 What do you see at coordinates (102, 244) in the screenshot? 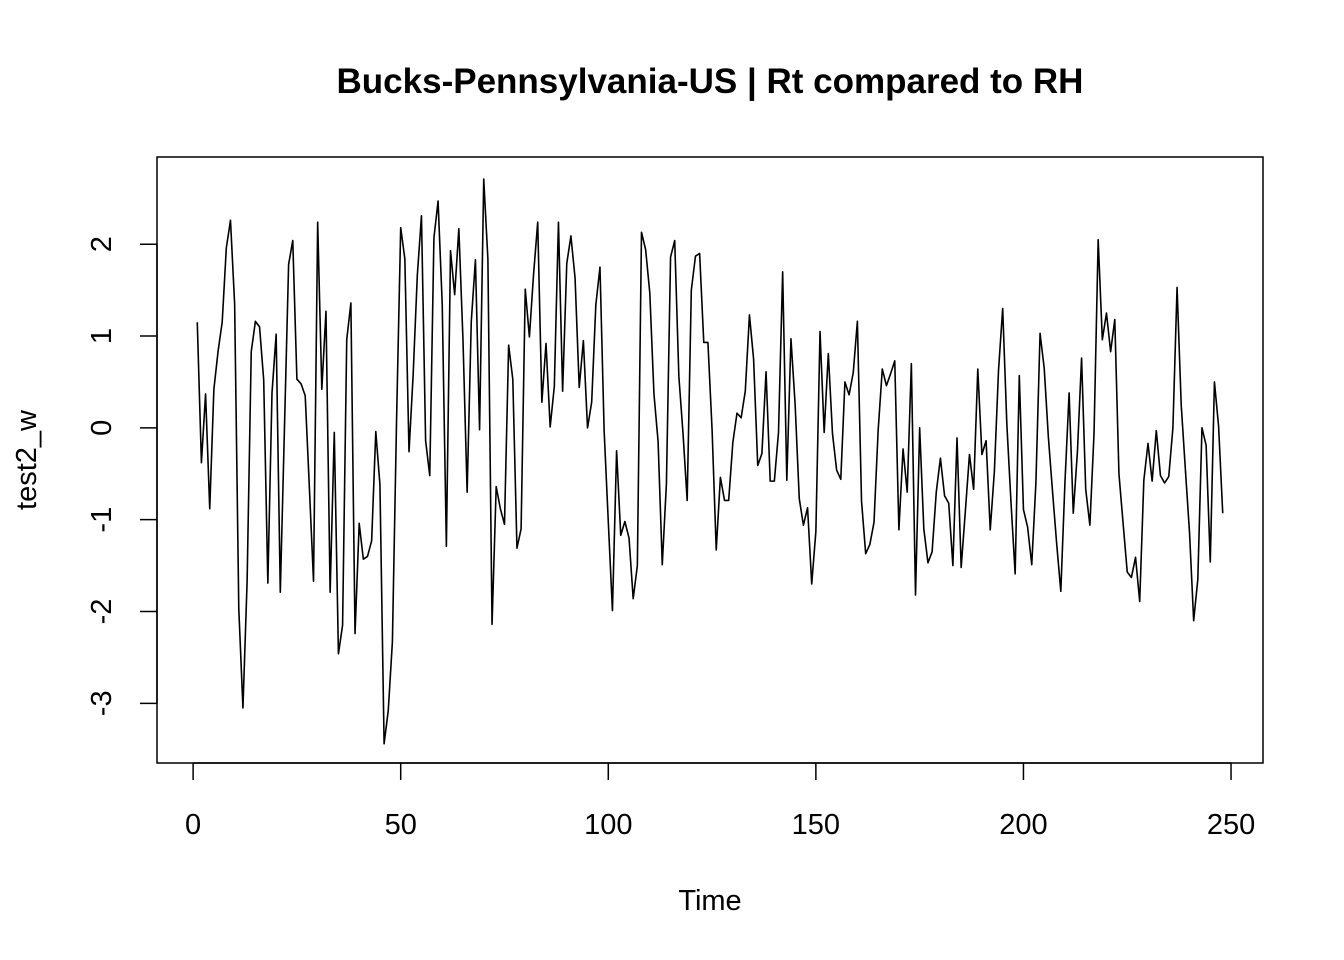
I see `y-tick-label: 2` at bounding box center [102, 244].